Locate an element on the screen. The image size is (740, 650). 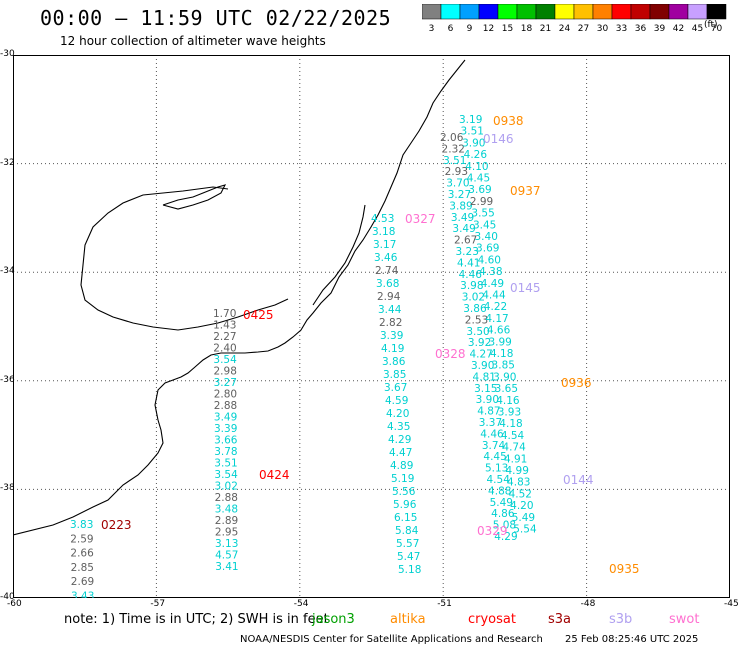
wave-height-value: 5.54 is located at coordinates (525, 530).